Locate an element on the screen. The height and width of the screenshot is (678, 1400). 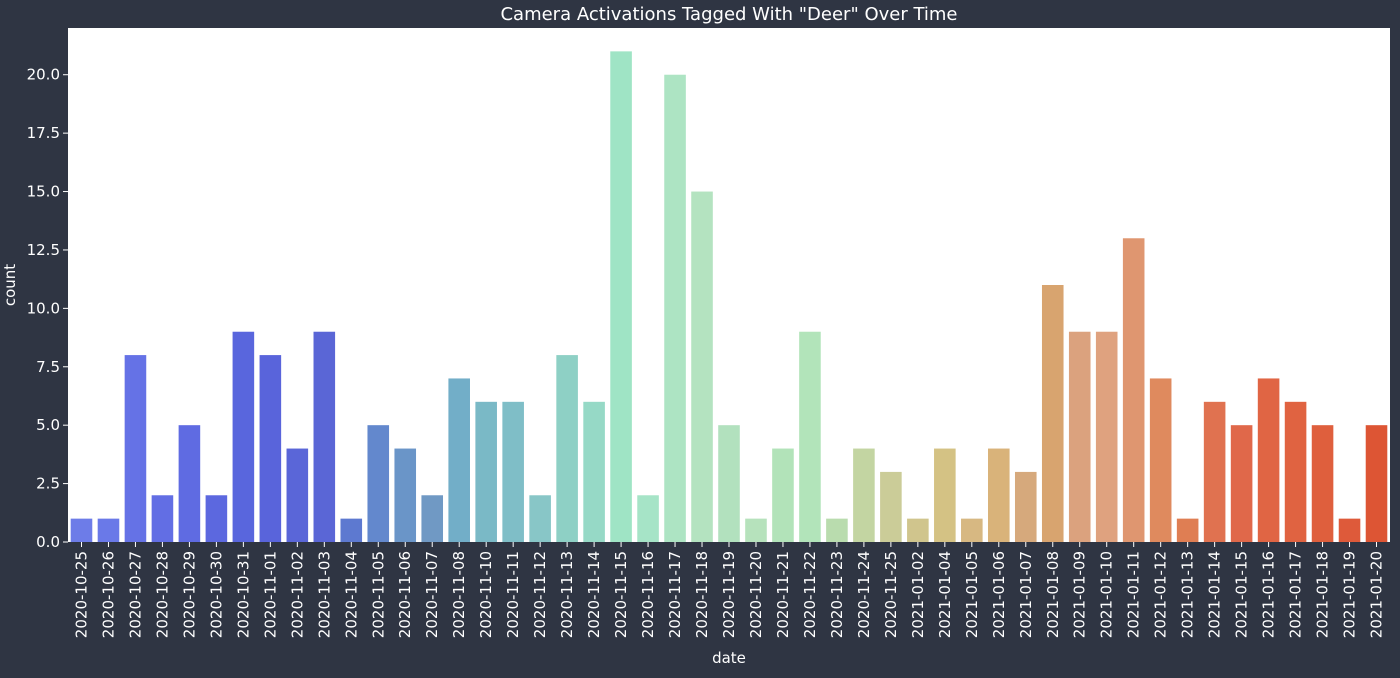
y-tick-label: 10.0 is located at coordinates (43, 308).